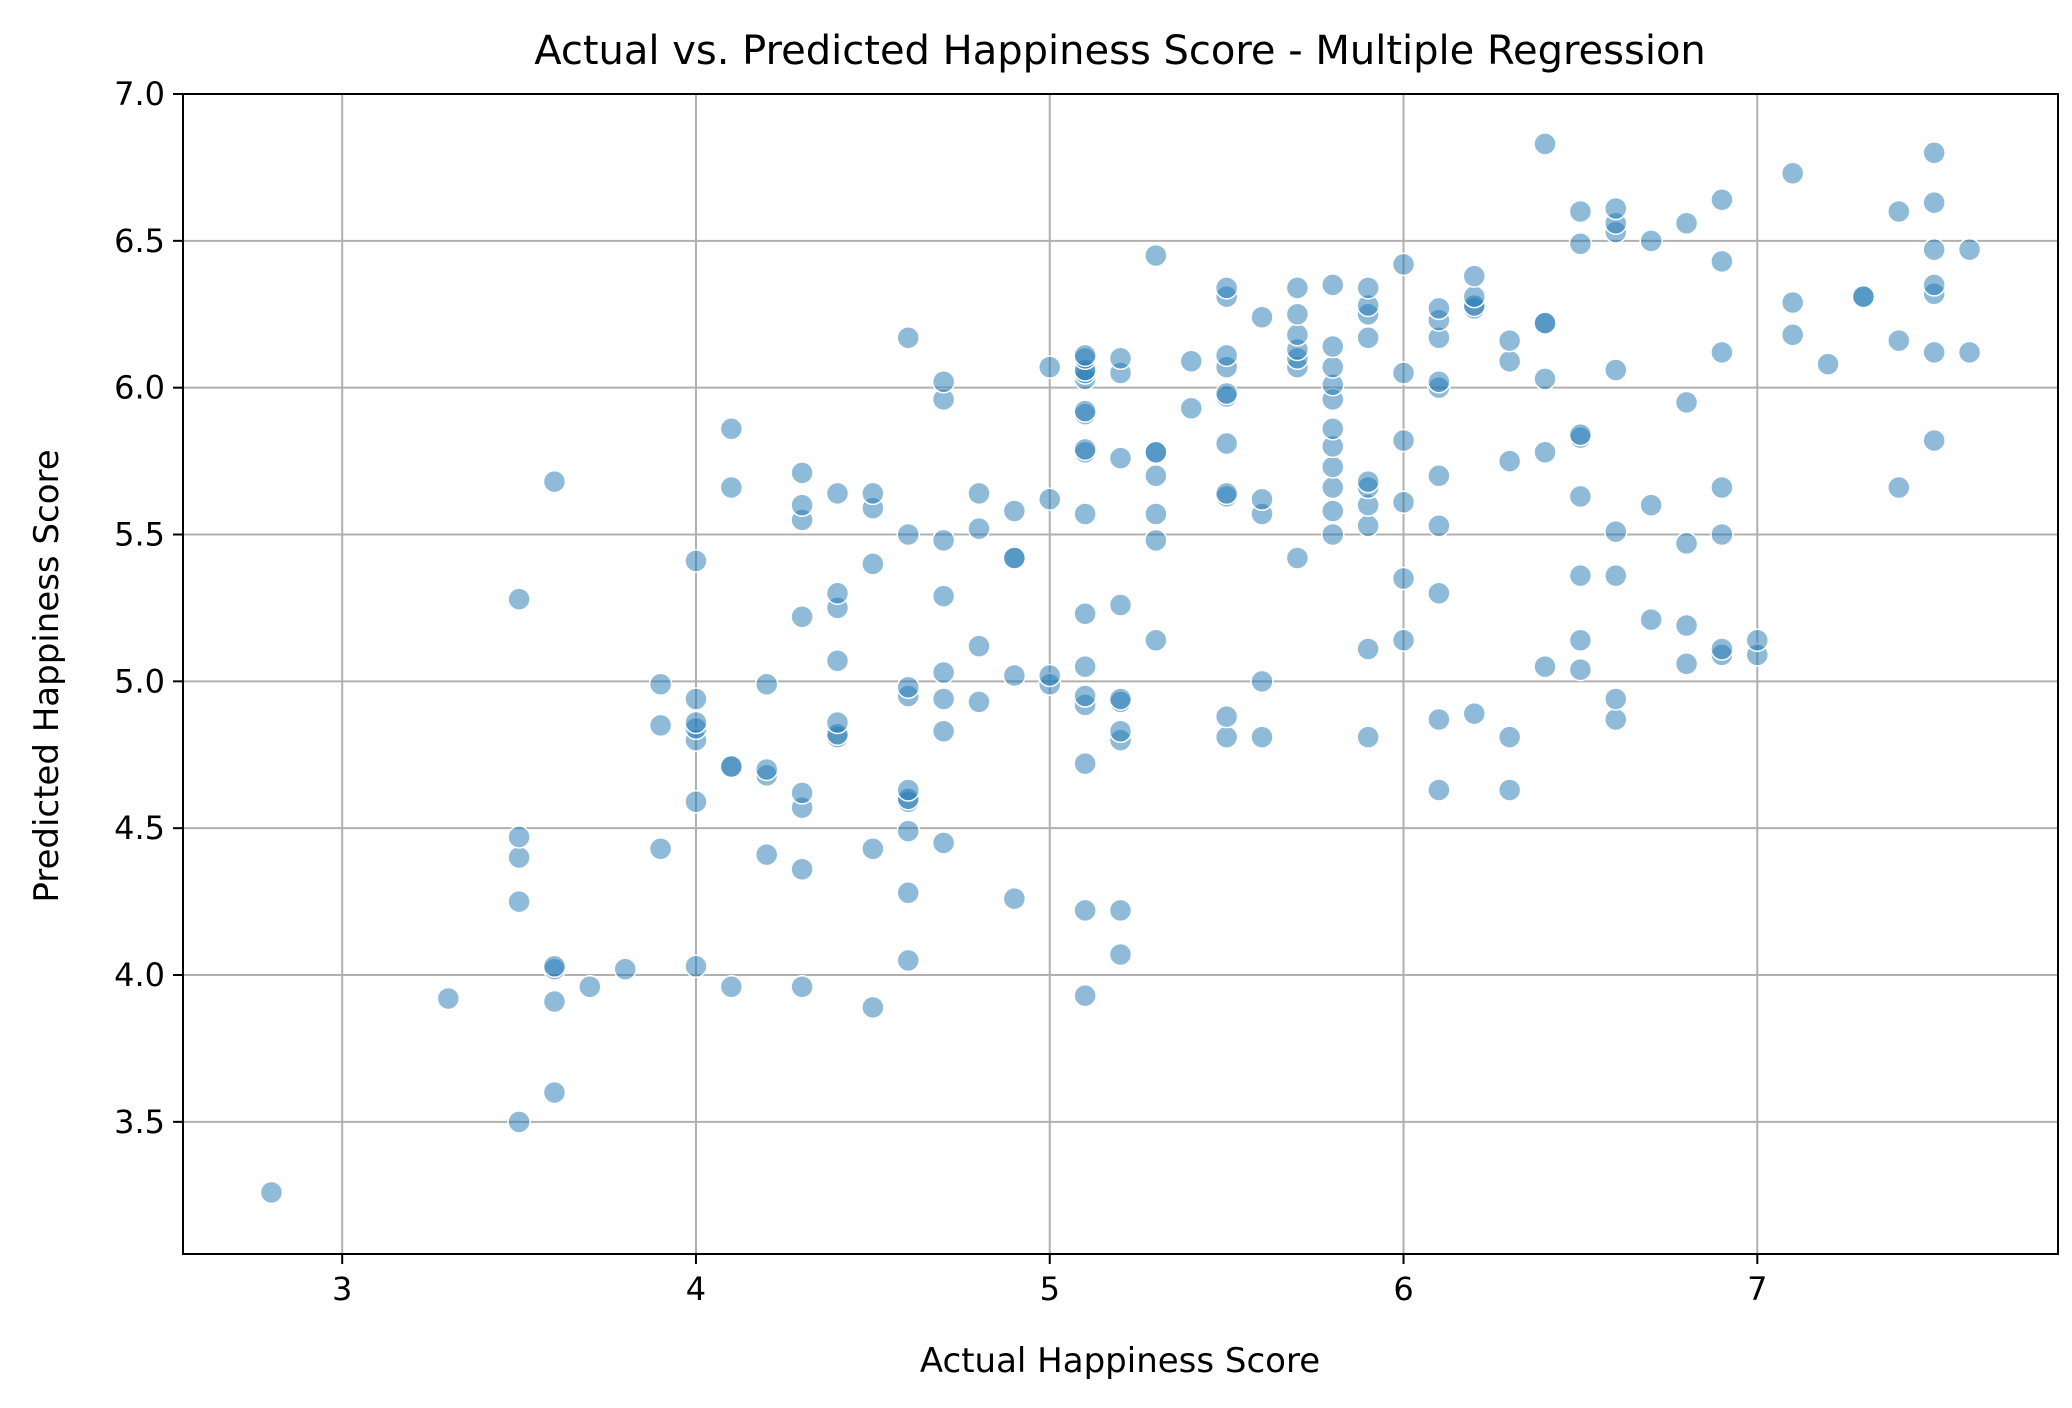 The image size is (2072, 1408). What do you see at coordinates (139, 1122) in the screenshot?
I see `y-tick-label: 3.5` at bounding box center [139, 1122].